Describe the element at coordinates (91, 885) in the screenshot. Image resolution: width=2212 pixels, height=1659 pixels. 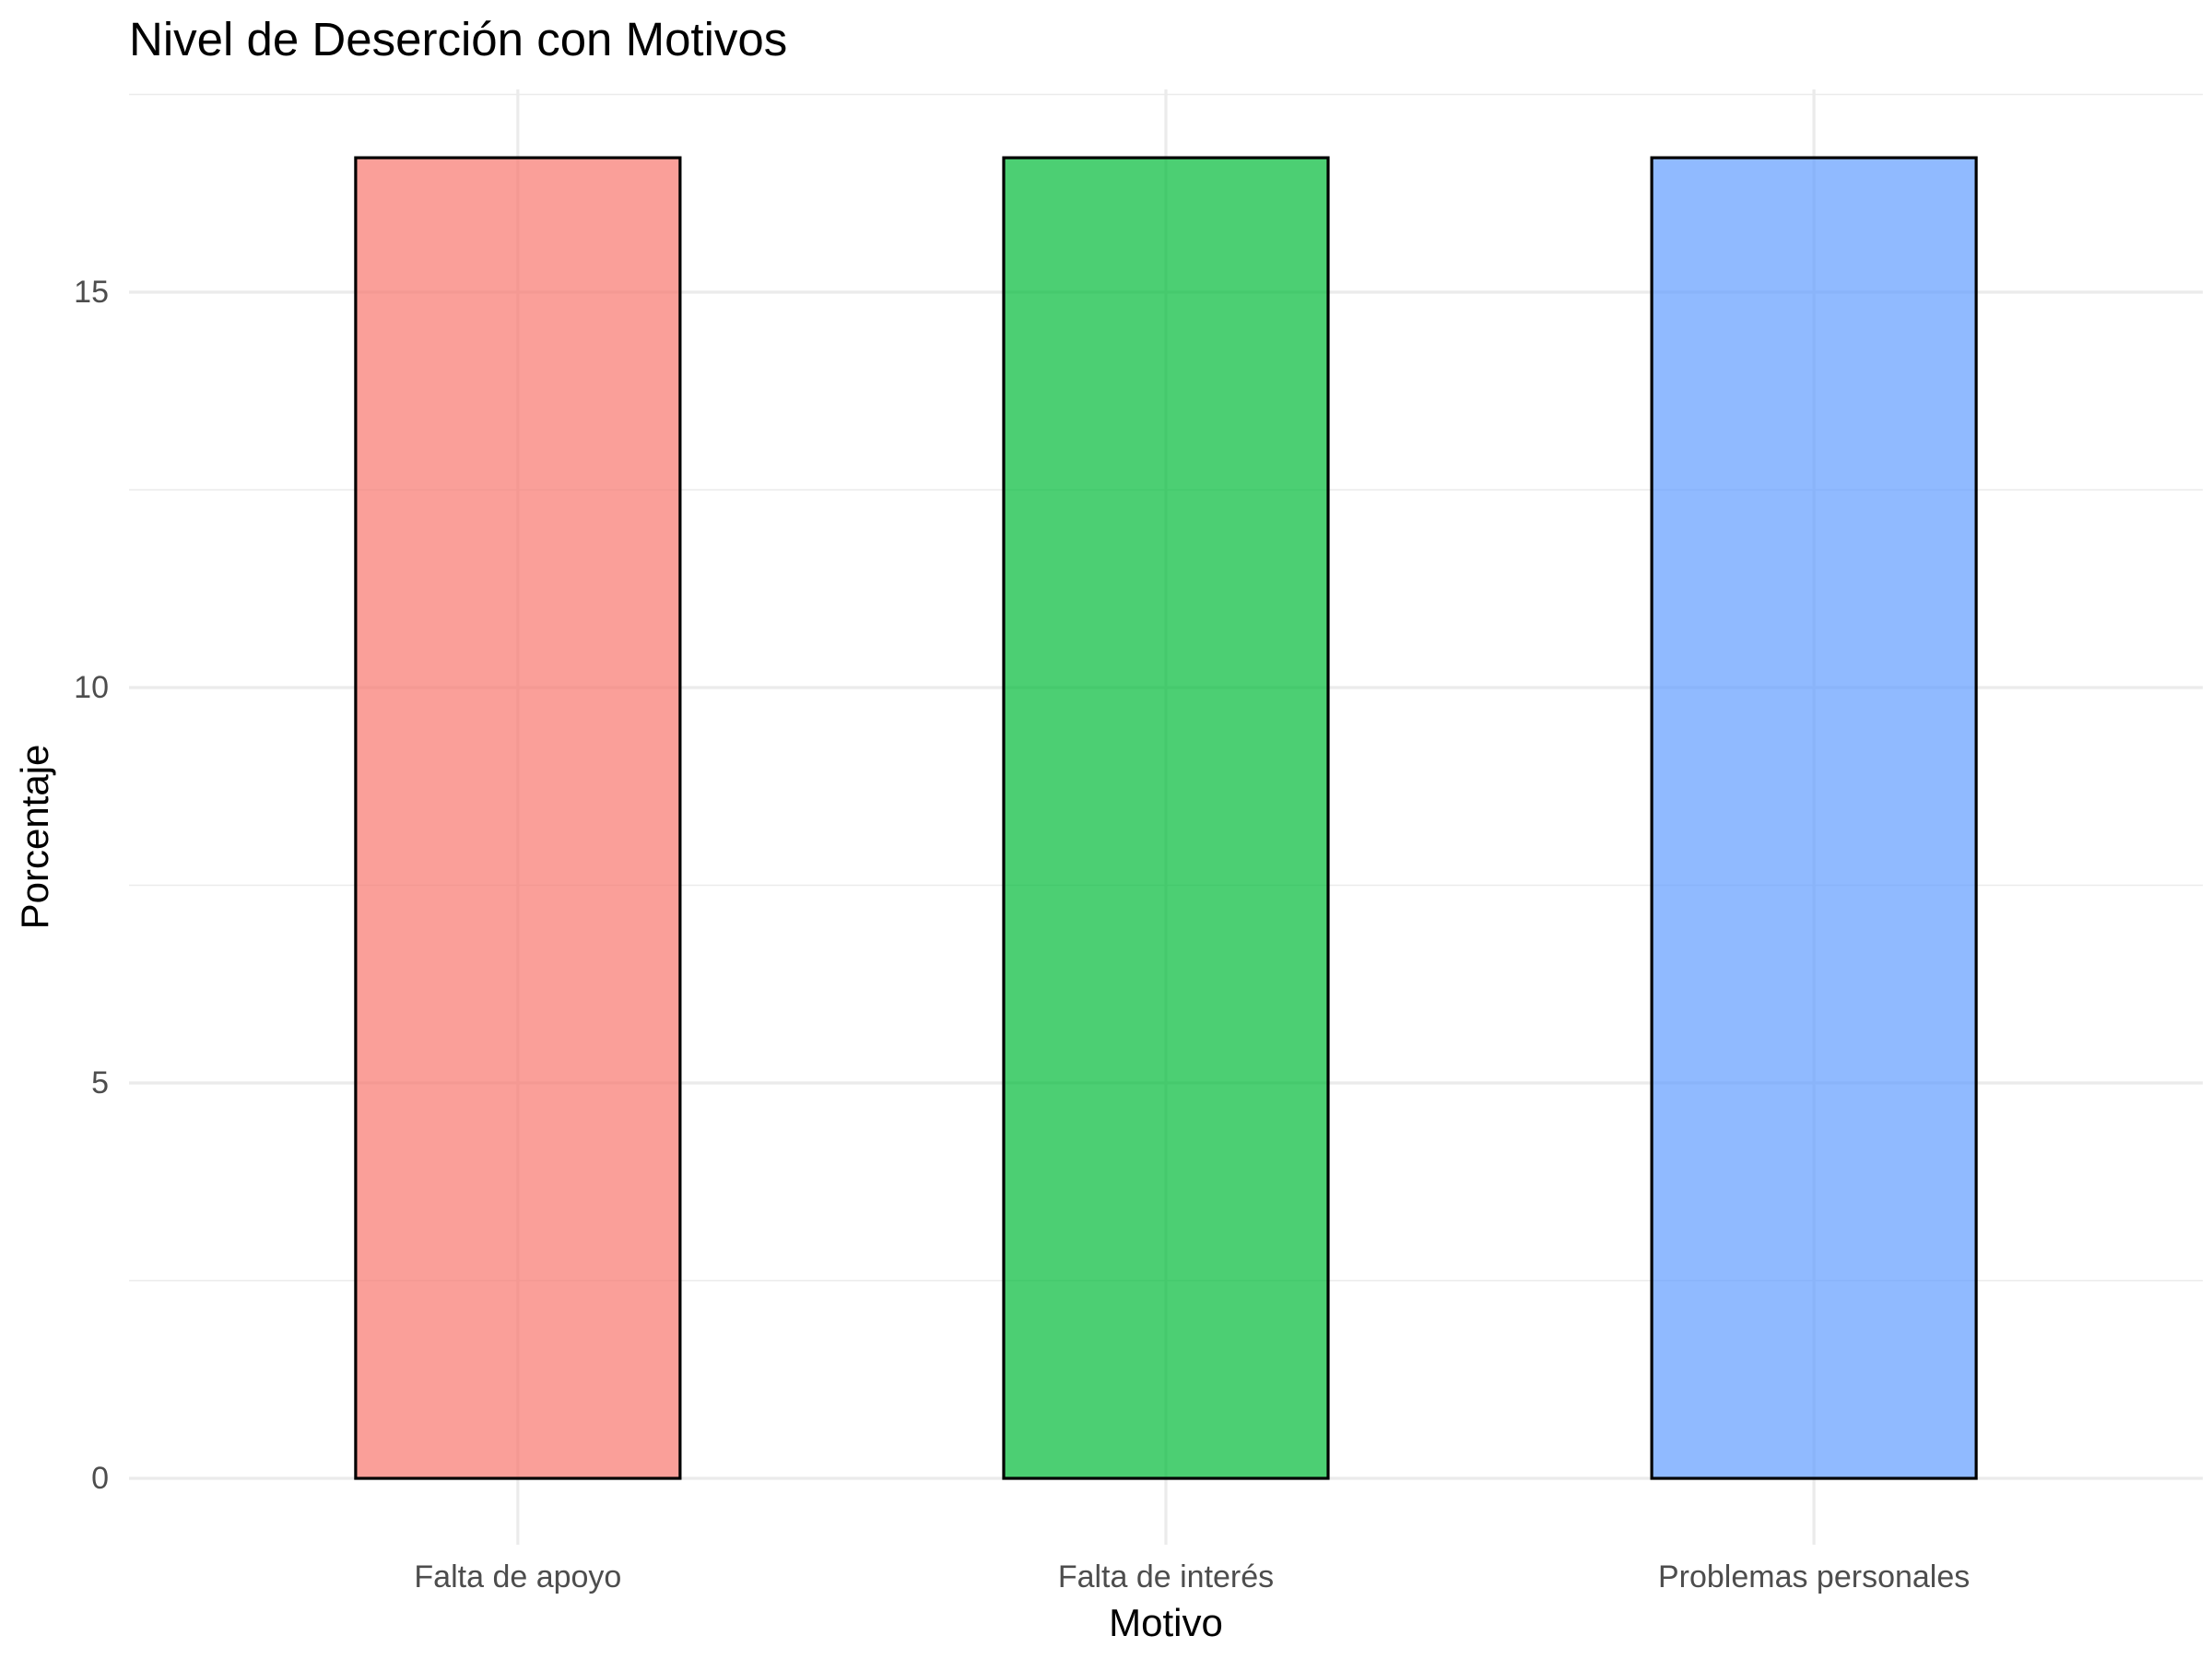
I see `y-axis-ticks: 0 5 10 15` at that location.